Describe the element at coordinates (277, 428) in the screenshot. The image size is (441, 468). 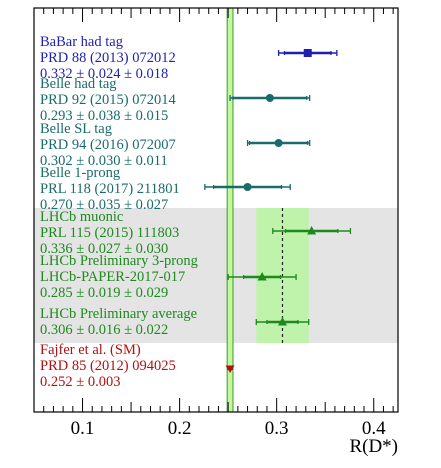
I see `x-tick-label: 0.3` at that location.